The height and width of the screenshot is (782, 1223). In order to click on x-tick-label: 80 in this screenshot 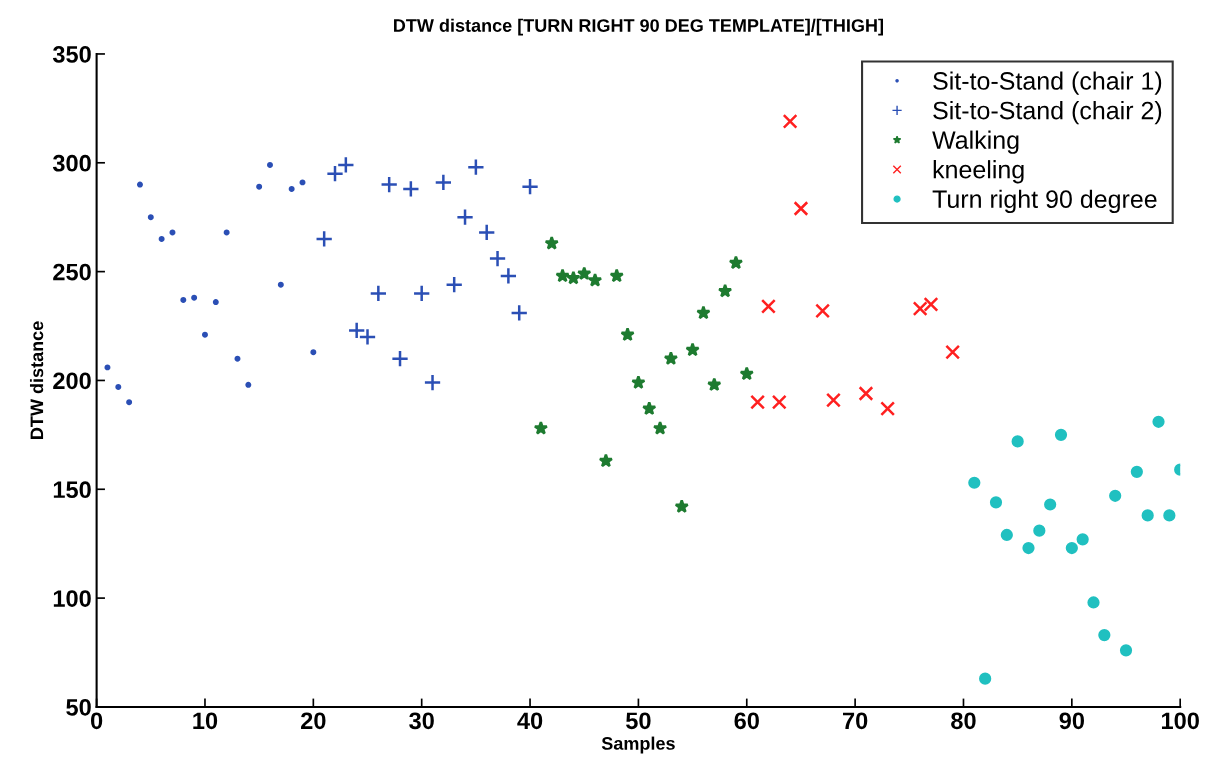, I will do `click(963, 721)`.